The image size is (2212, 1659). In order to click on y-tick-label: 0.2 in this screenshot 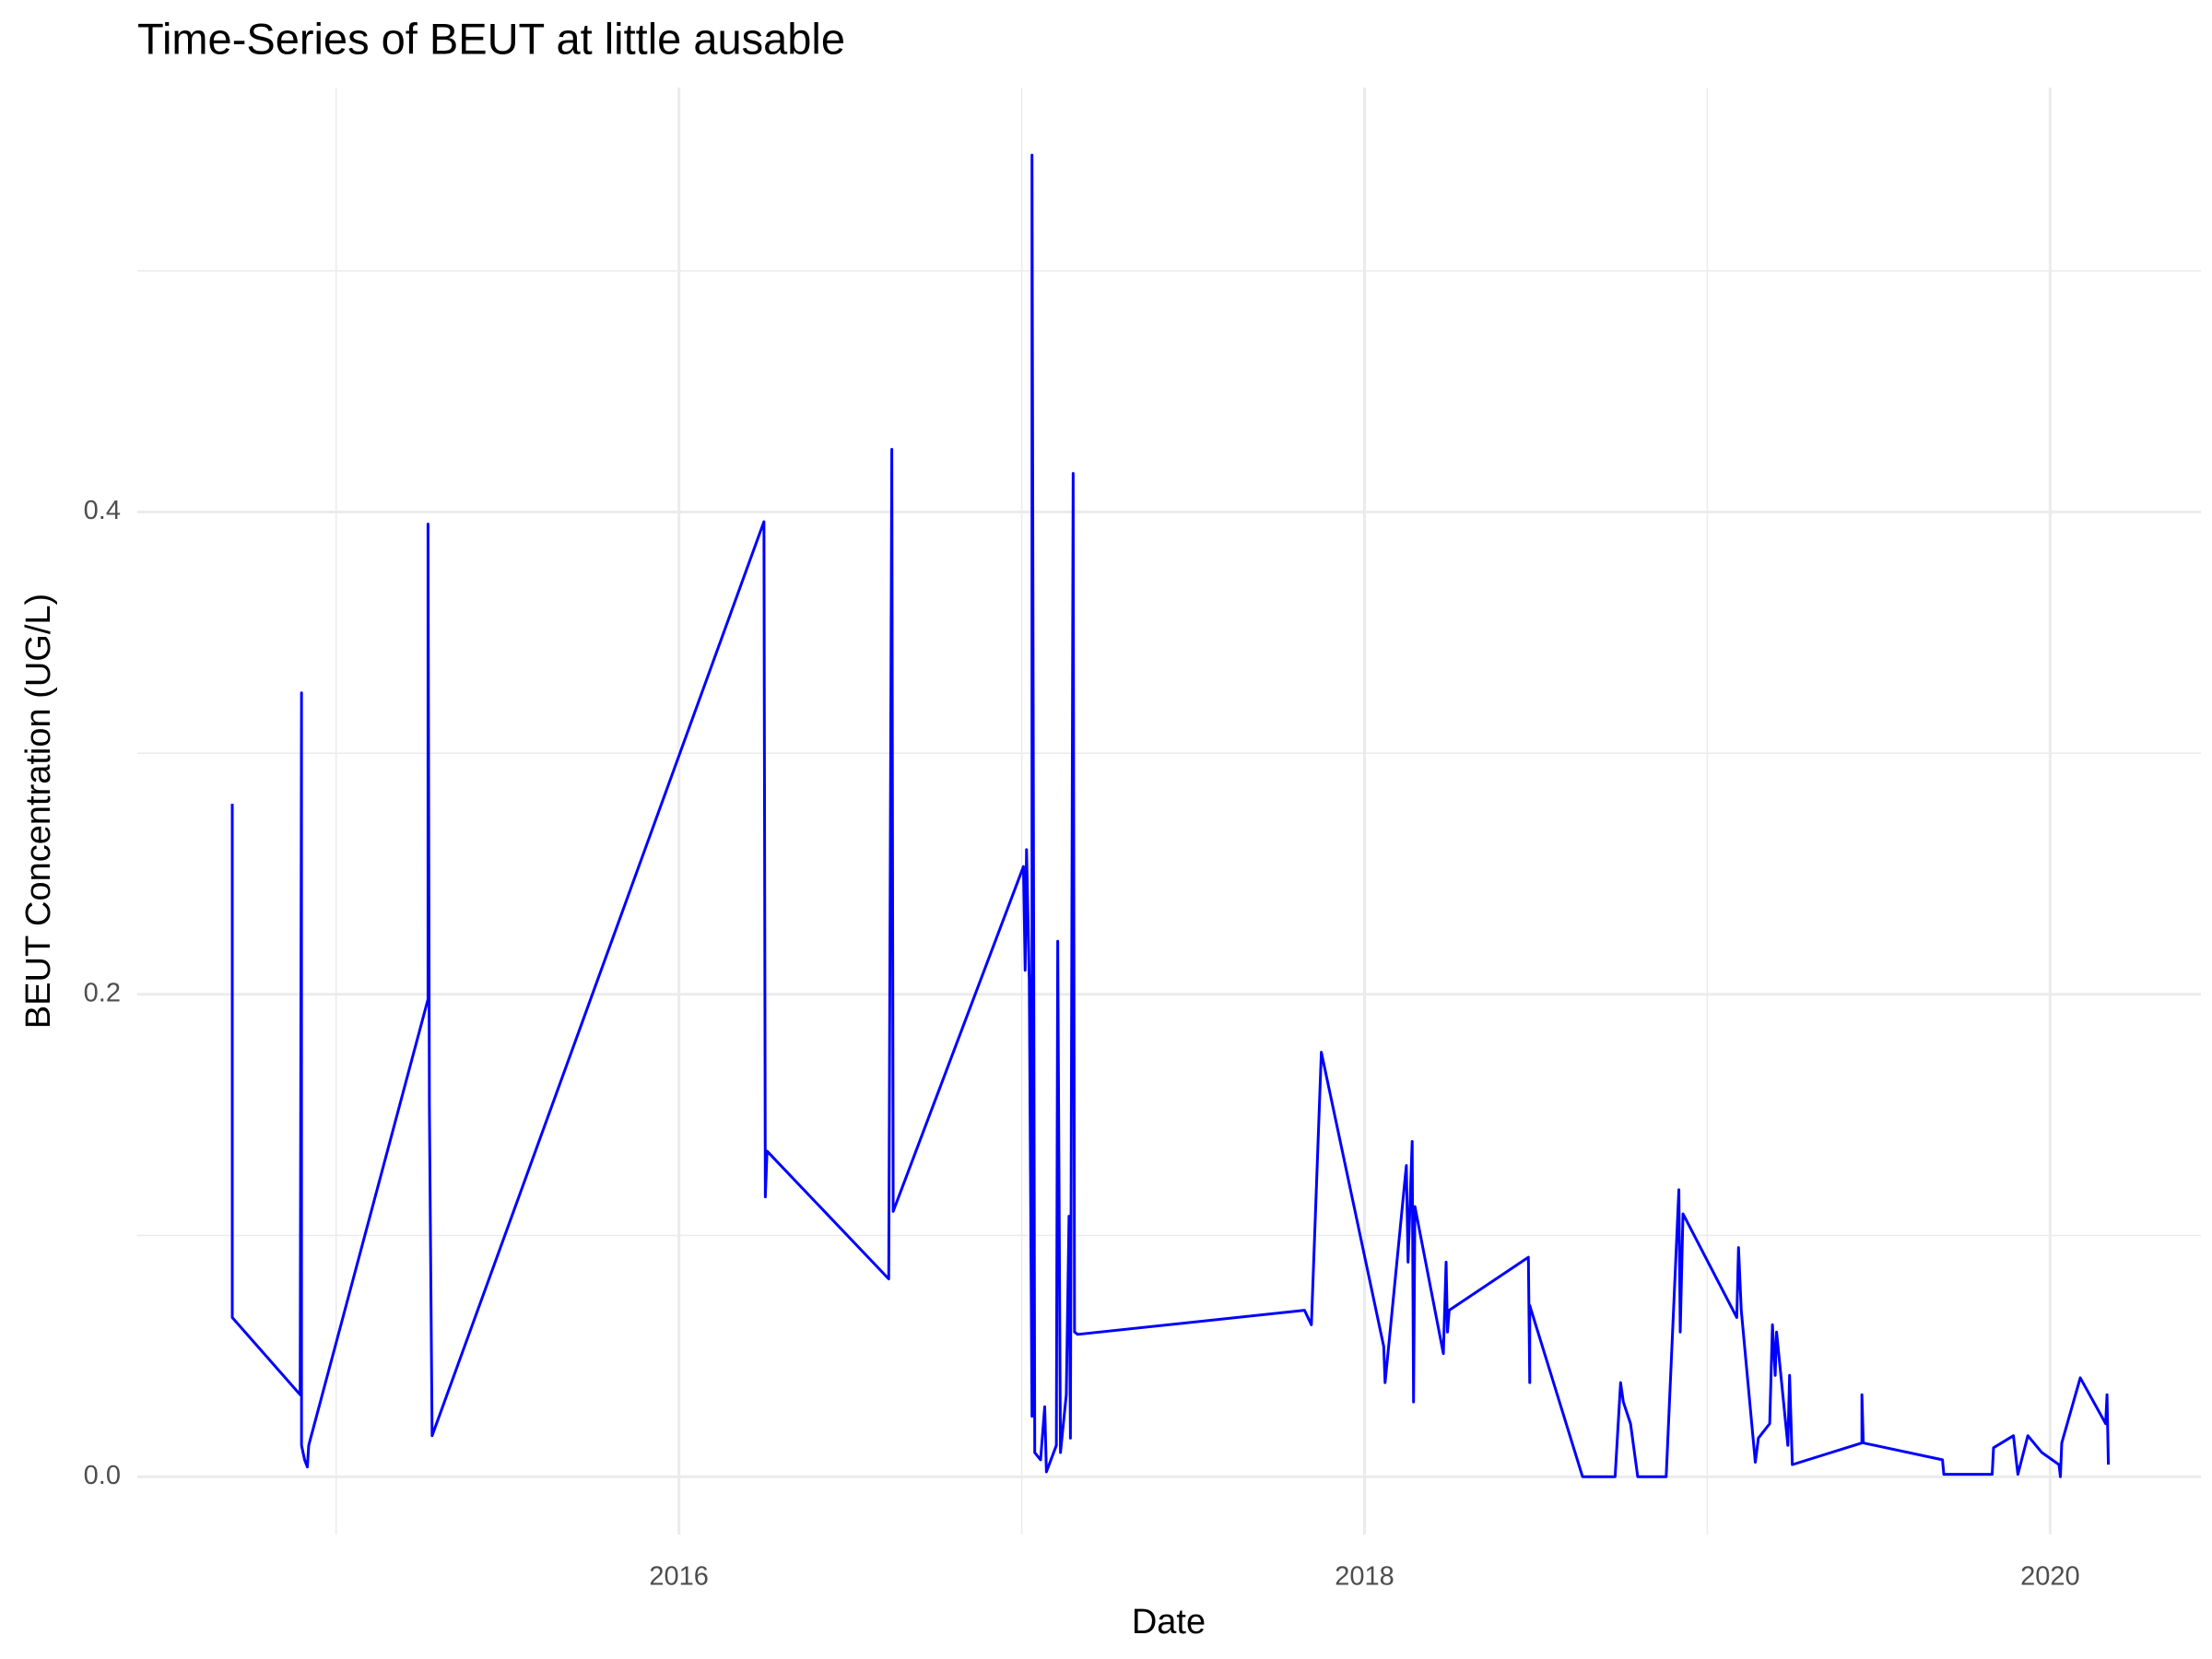, I will do `click(102, 993)`.